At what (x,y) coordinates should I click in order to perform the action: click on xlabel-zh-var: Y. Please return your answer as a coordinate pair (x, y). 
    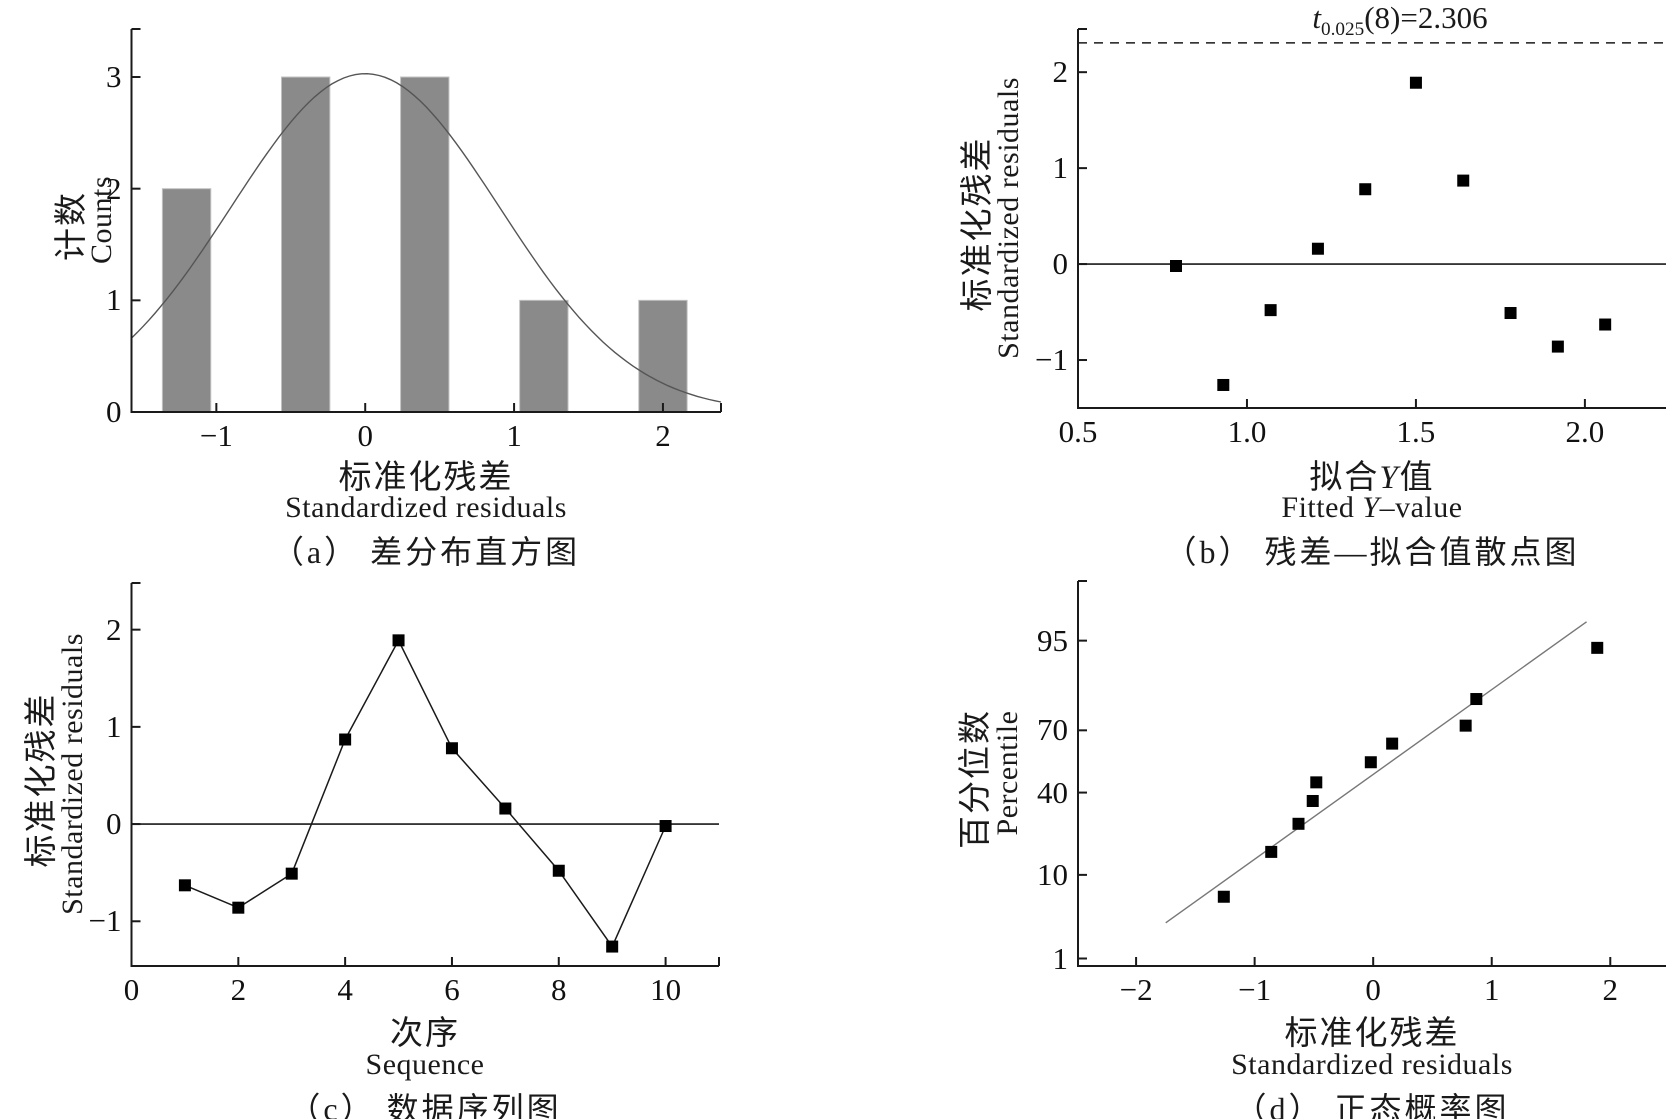
    Looking at the image, I should click on (1389, 478).